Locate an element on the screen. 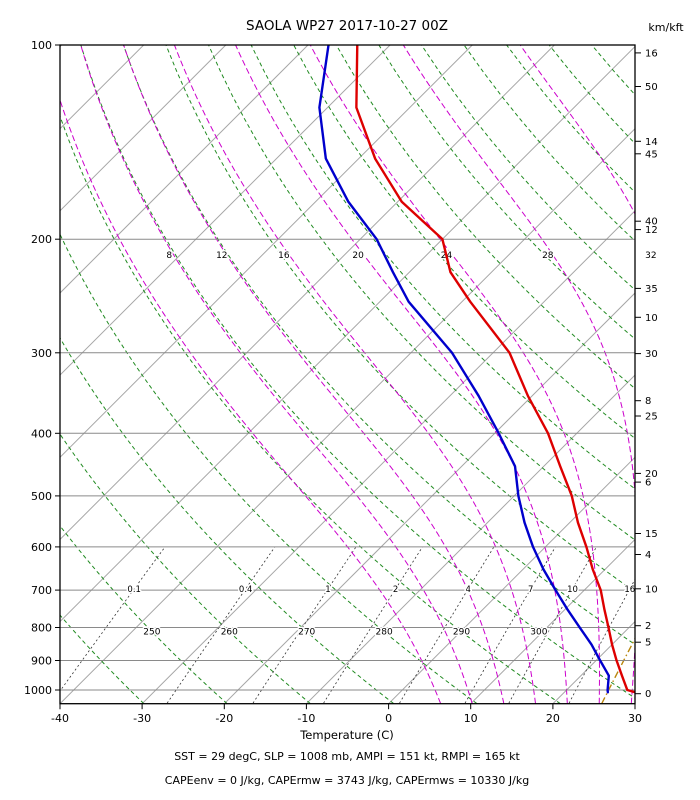 The width and height of the screenshot is (700, 800). pressure-tick-label: 400 is located at coordinates (41, 433).